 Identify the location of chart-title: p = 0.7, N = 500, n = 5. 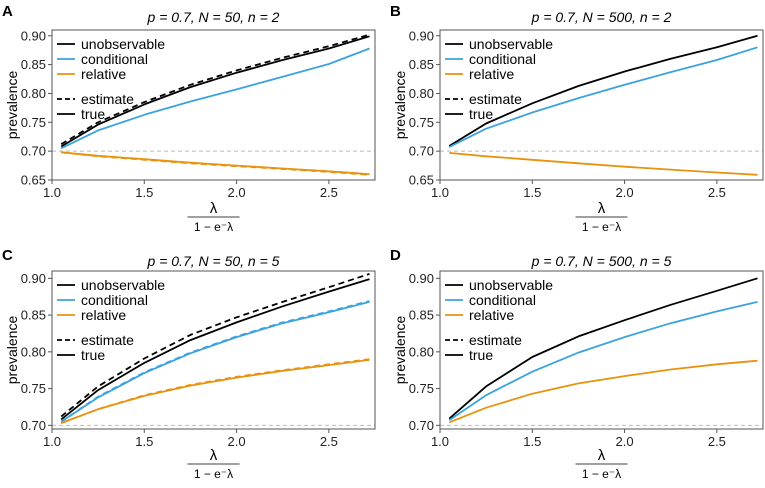
(601, 261).